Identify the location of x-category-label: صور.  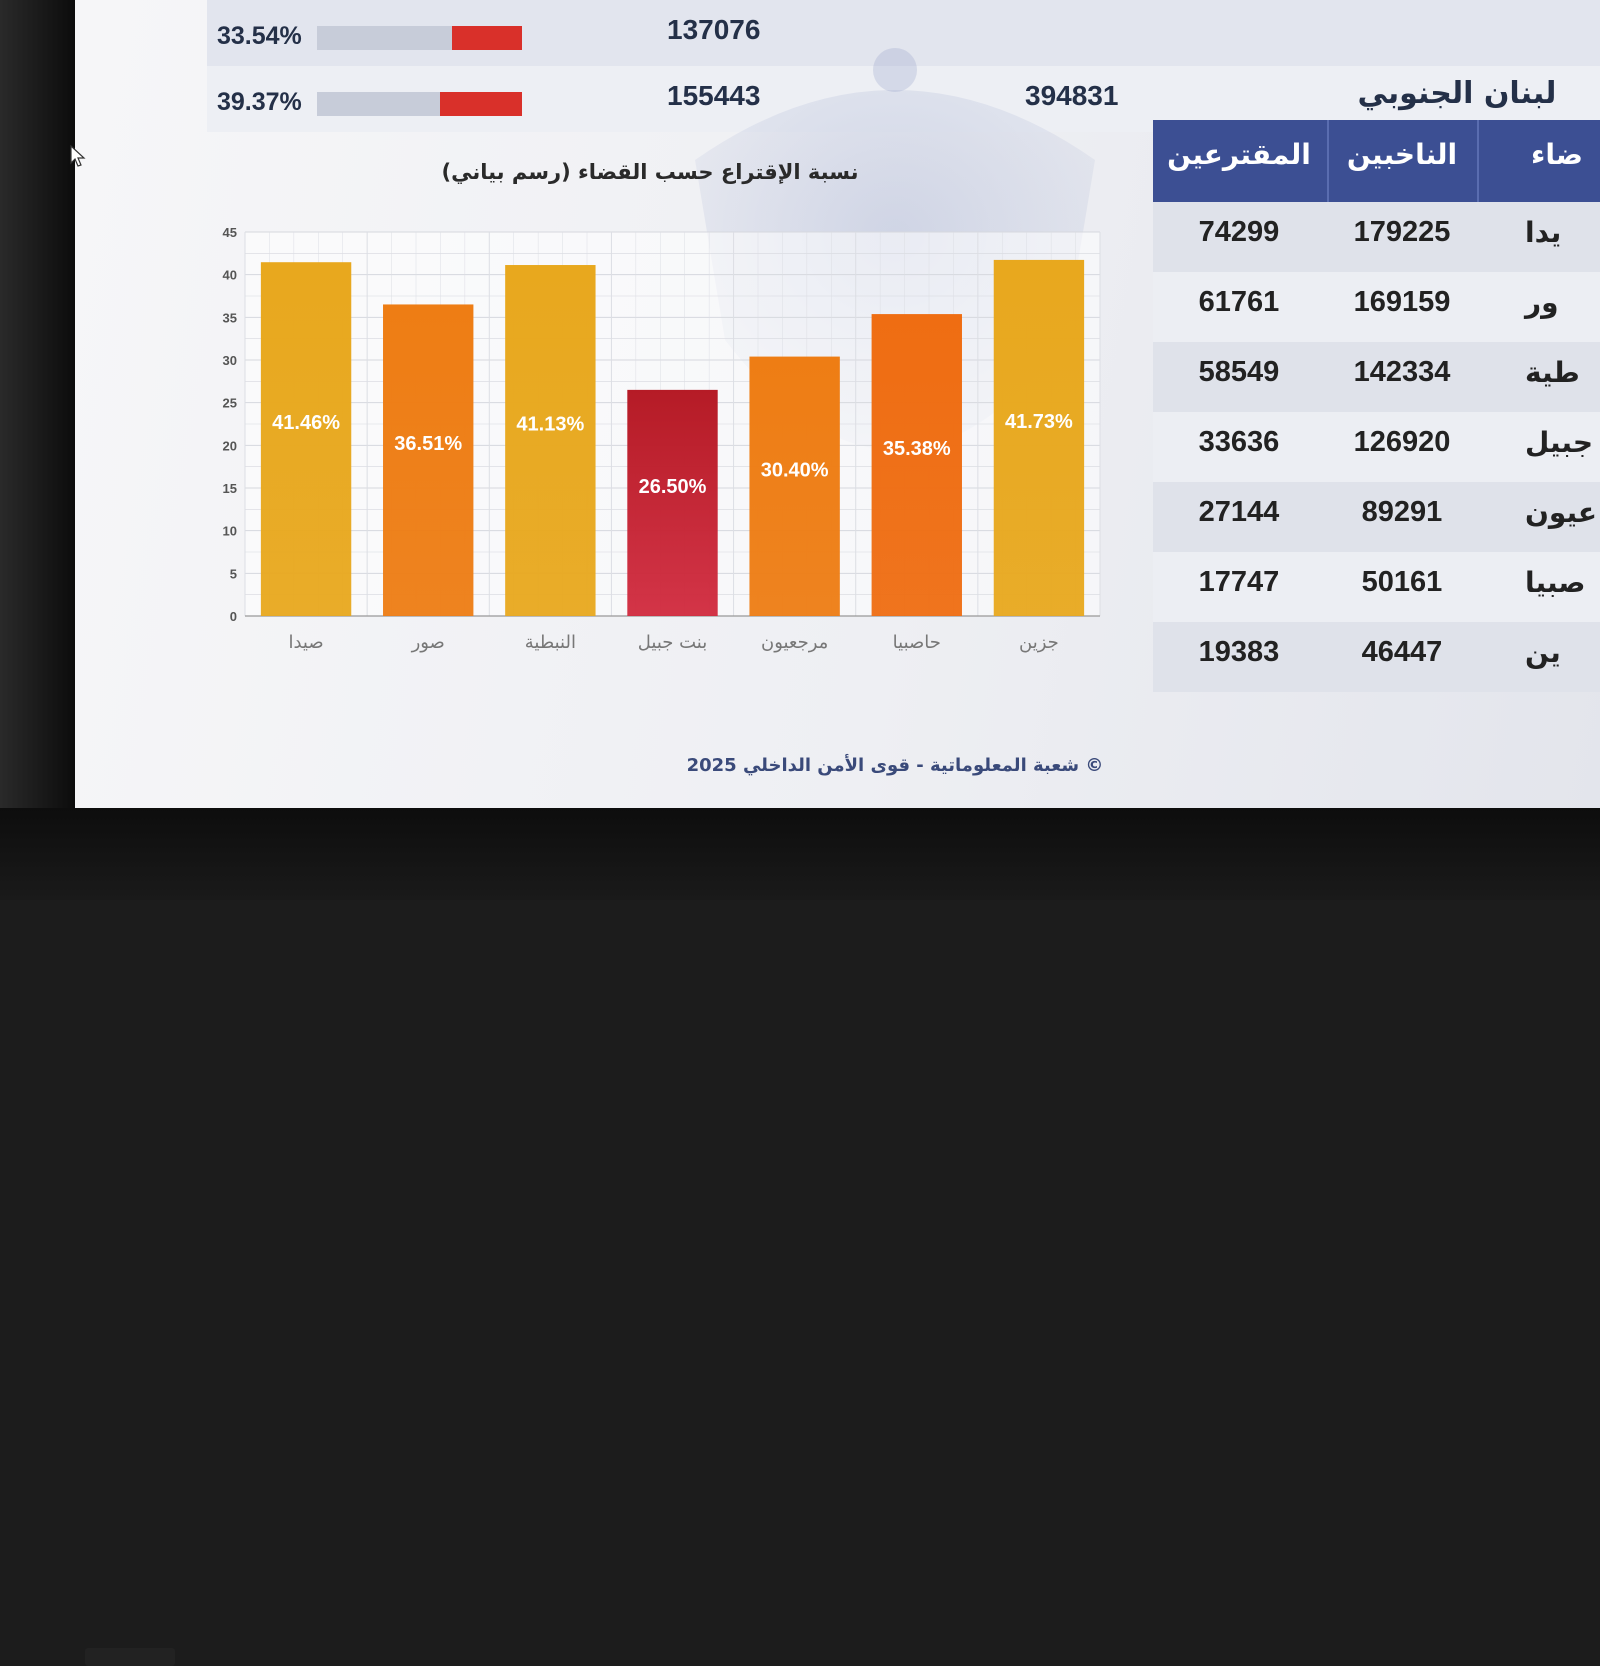
(428, 642).